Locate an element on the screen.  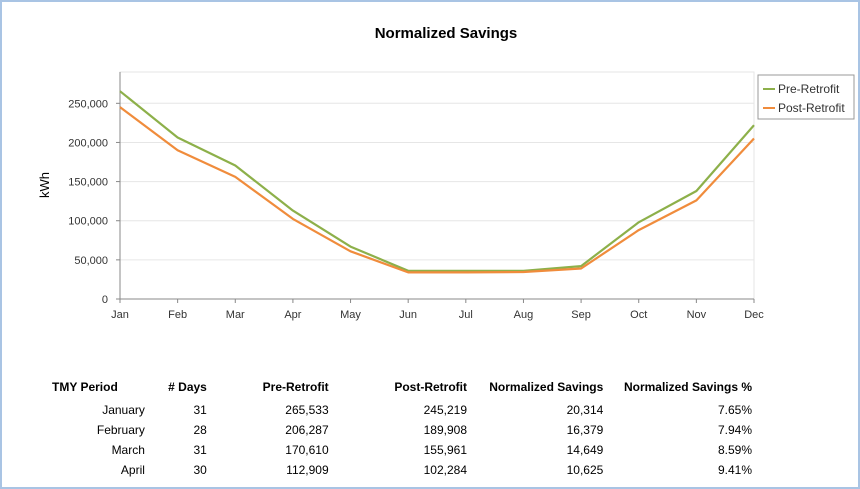
legend-box is located at coordinates (806, 97).